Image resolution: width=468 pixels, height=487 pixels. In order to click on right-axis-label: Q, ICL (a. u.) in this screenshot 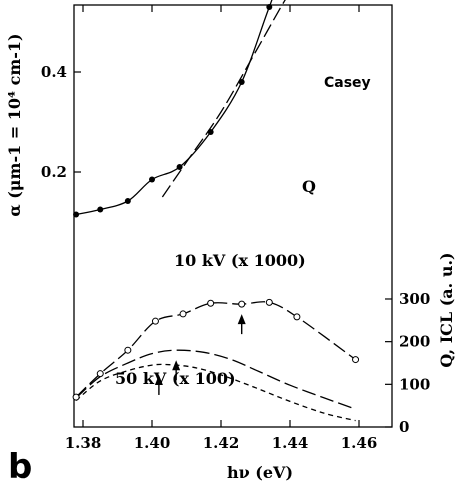, I will do `click(446, 309)`.